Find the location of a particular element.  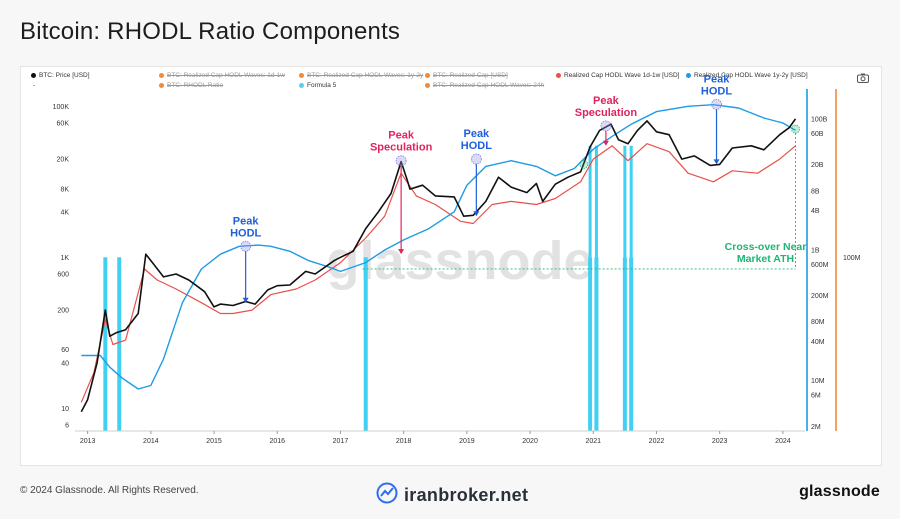

x-tick-label: 2021 is located at coordinates (593, 441).